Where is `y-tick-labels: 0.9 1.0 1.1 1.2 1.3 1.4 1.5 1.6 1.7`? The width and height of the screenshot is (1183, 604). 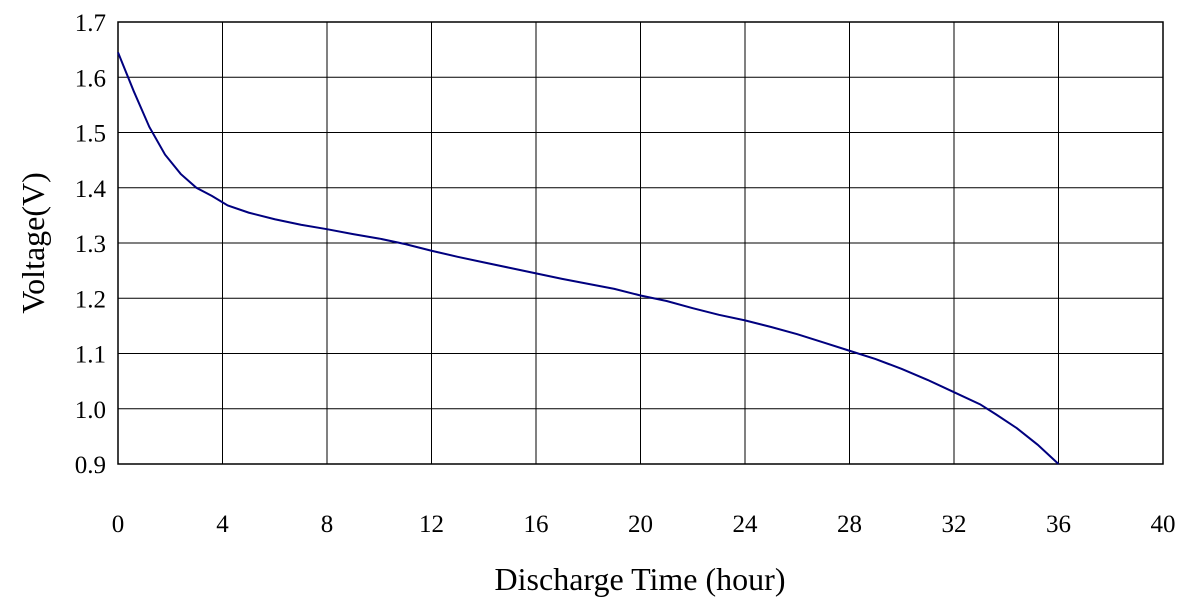
y-tick-labels: 0.9 1.0 1.1 1.2 1.3 1.4 1.5 1.6 1.7 is located at coordinates (91, 244).